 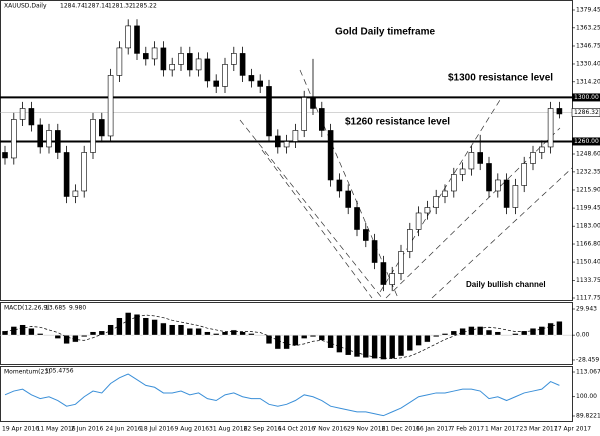 What do you see at coordinates (27, 372) in the screenshot?
I see `momentum-title: Momentum(23)` at bounding box center [27, 372].